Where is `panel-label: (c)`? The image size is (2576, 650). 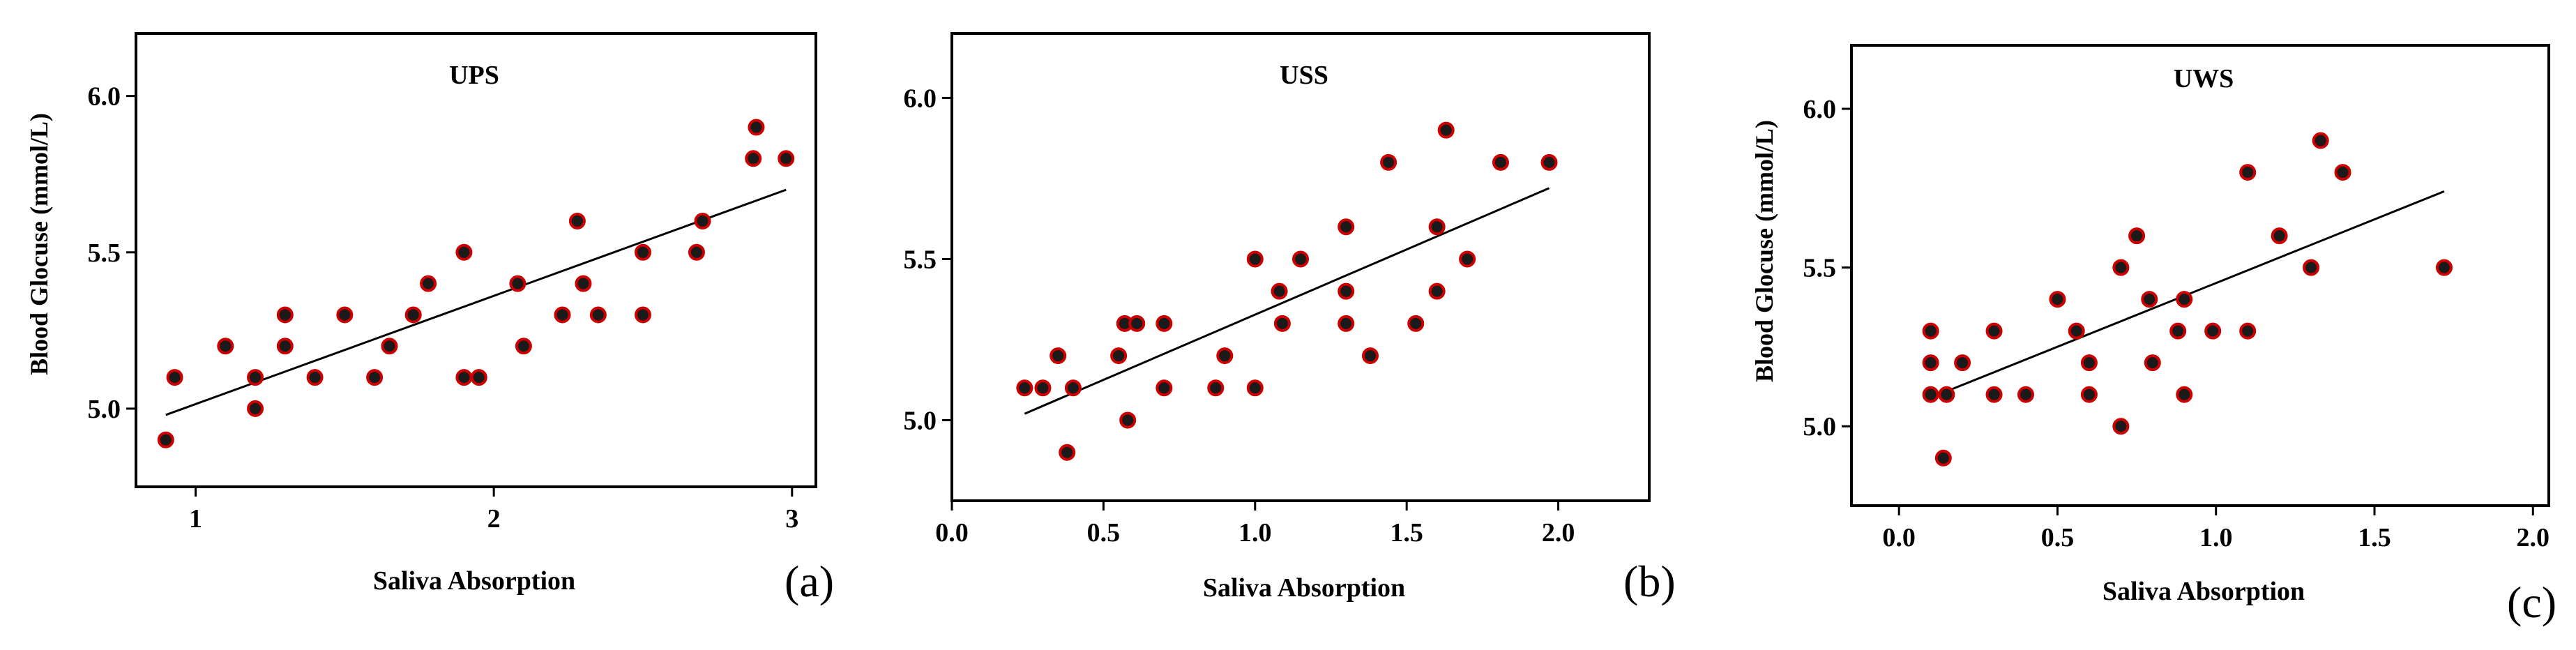 panel-label: (c) is located at coordinates (2531, 602).